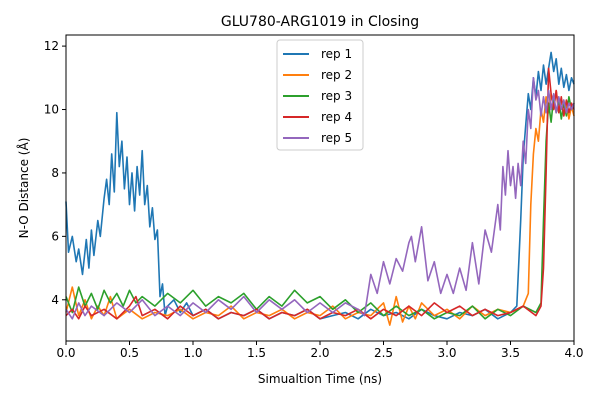 The image size is (600, 400). I want to click on y-axis-ticks: 4 6 8 10 12, so click(55, 173).